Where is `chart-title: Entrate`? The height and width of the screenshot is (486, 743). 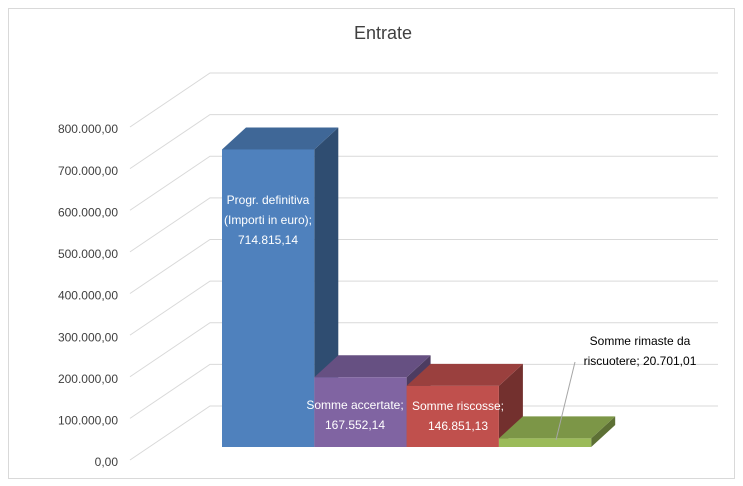 chart-title: Entrate is located at coordinates (383, 33).